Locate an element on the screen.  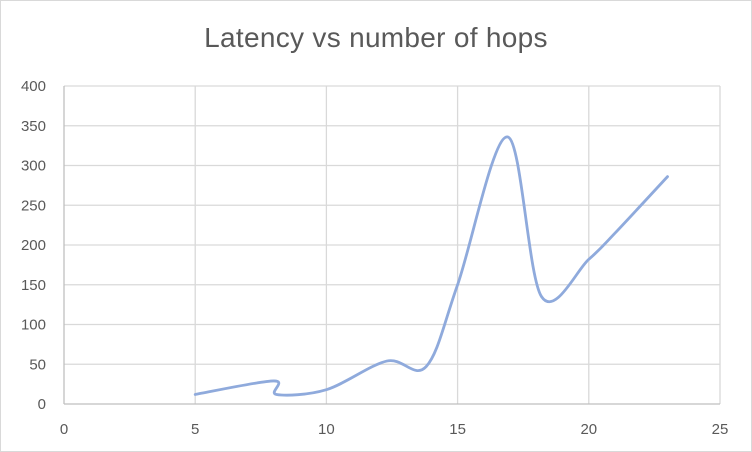
y-tick-label: 100 is located at coordinates (33, 325).